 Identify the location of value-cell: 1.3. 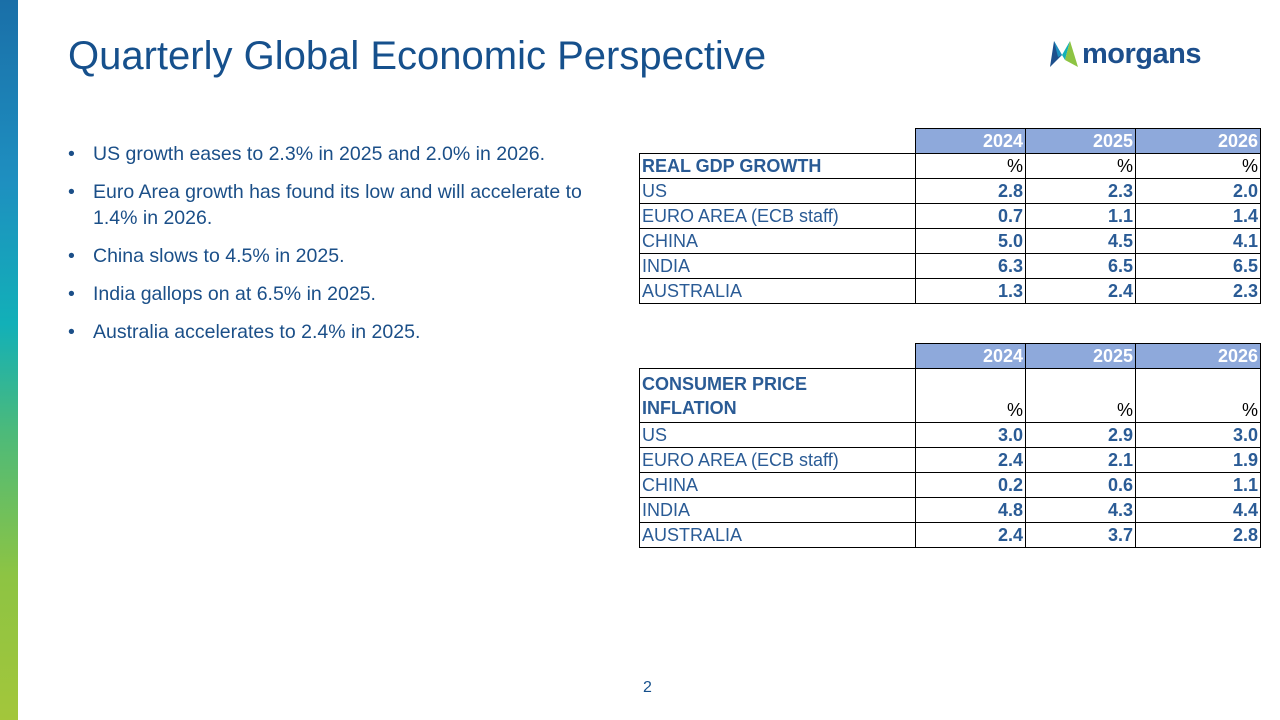
(970, 291).